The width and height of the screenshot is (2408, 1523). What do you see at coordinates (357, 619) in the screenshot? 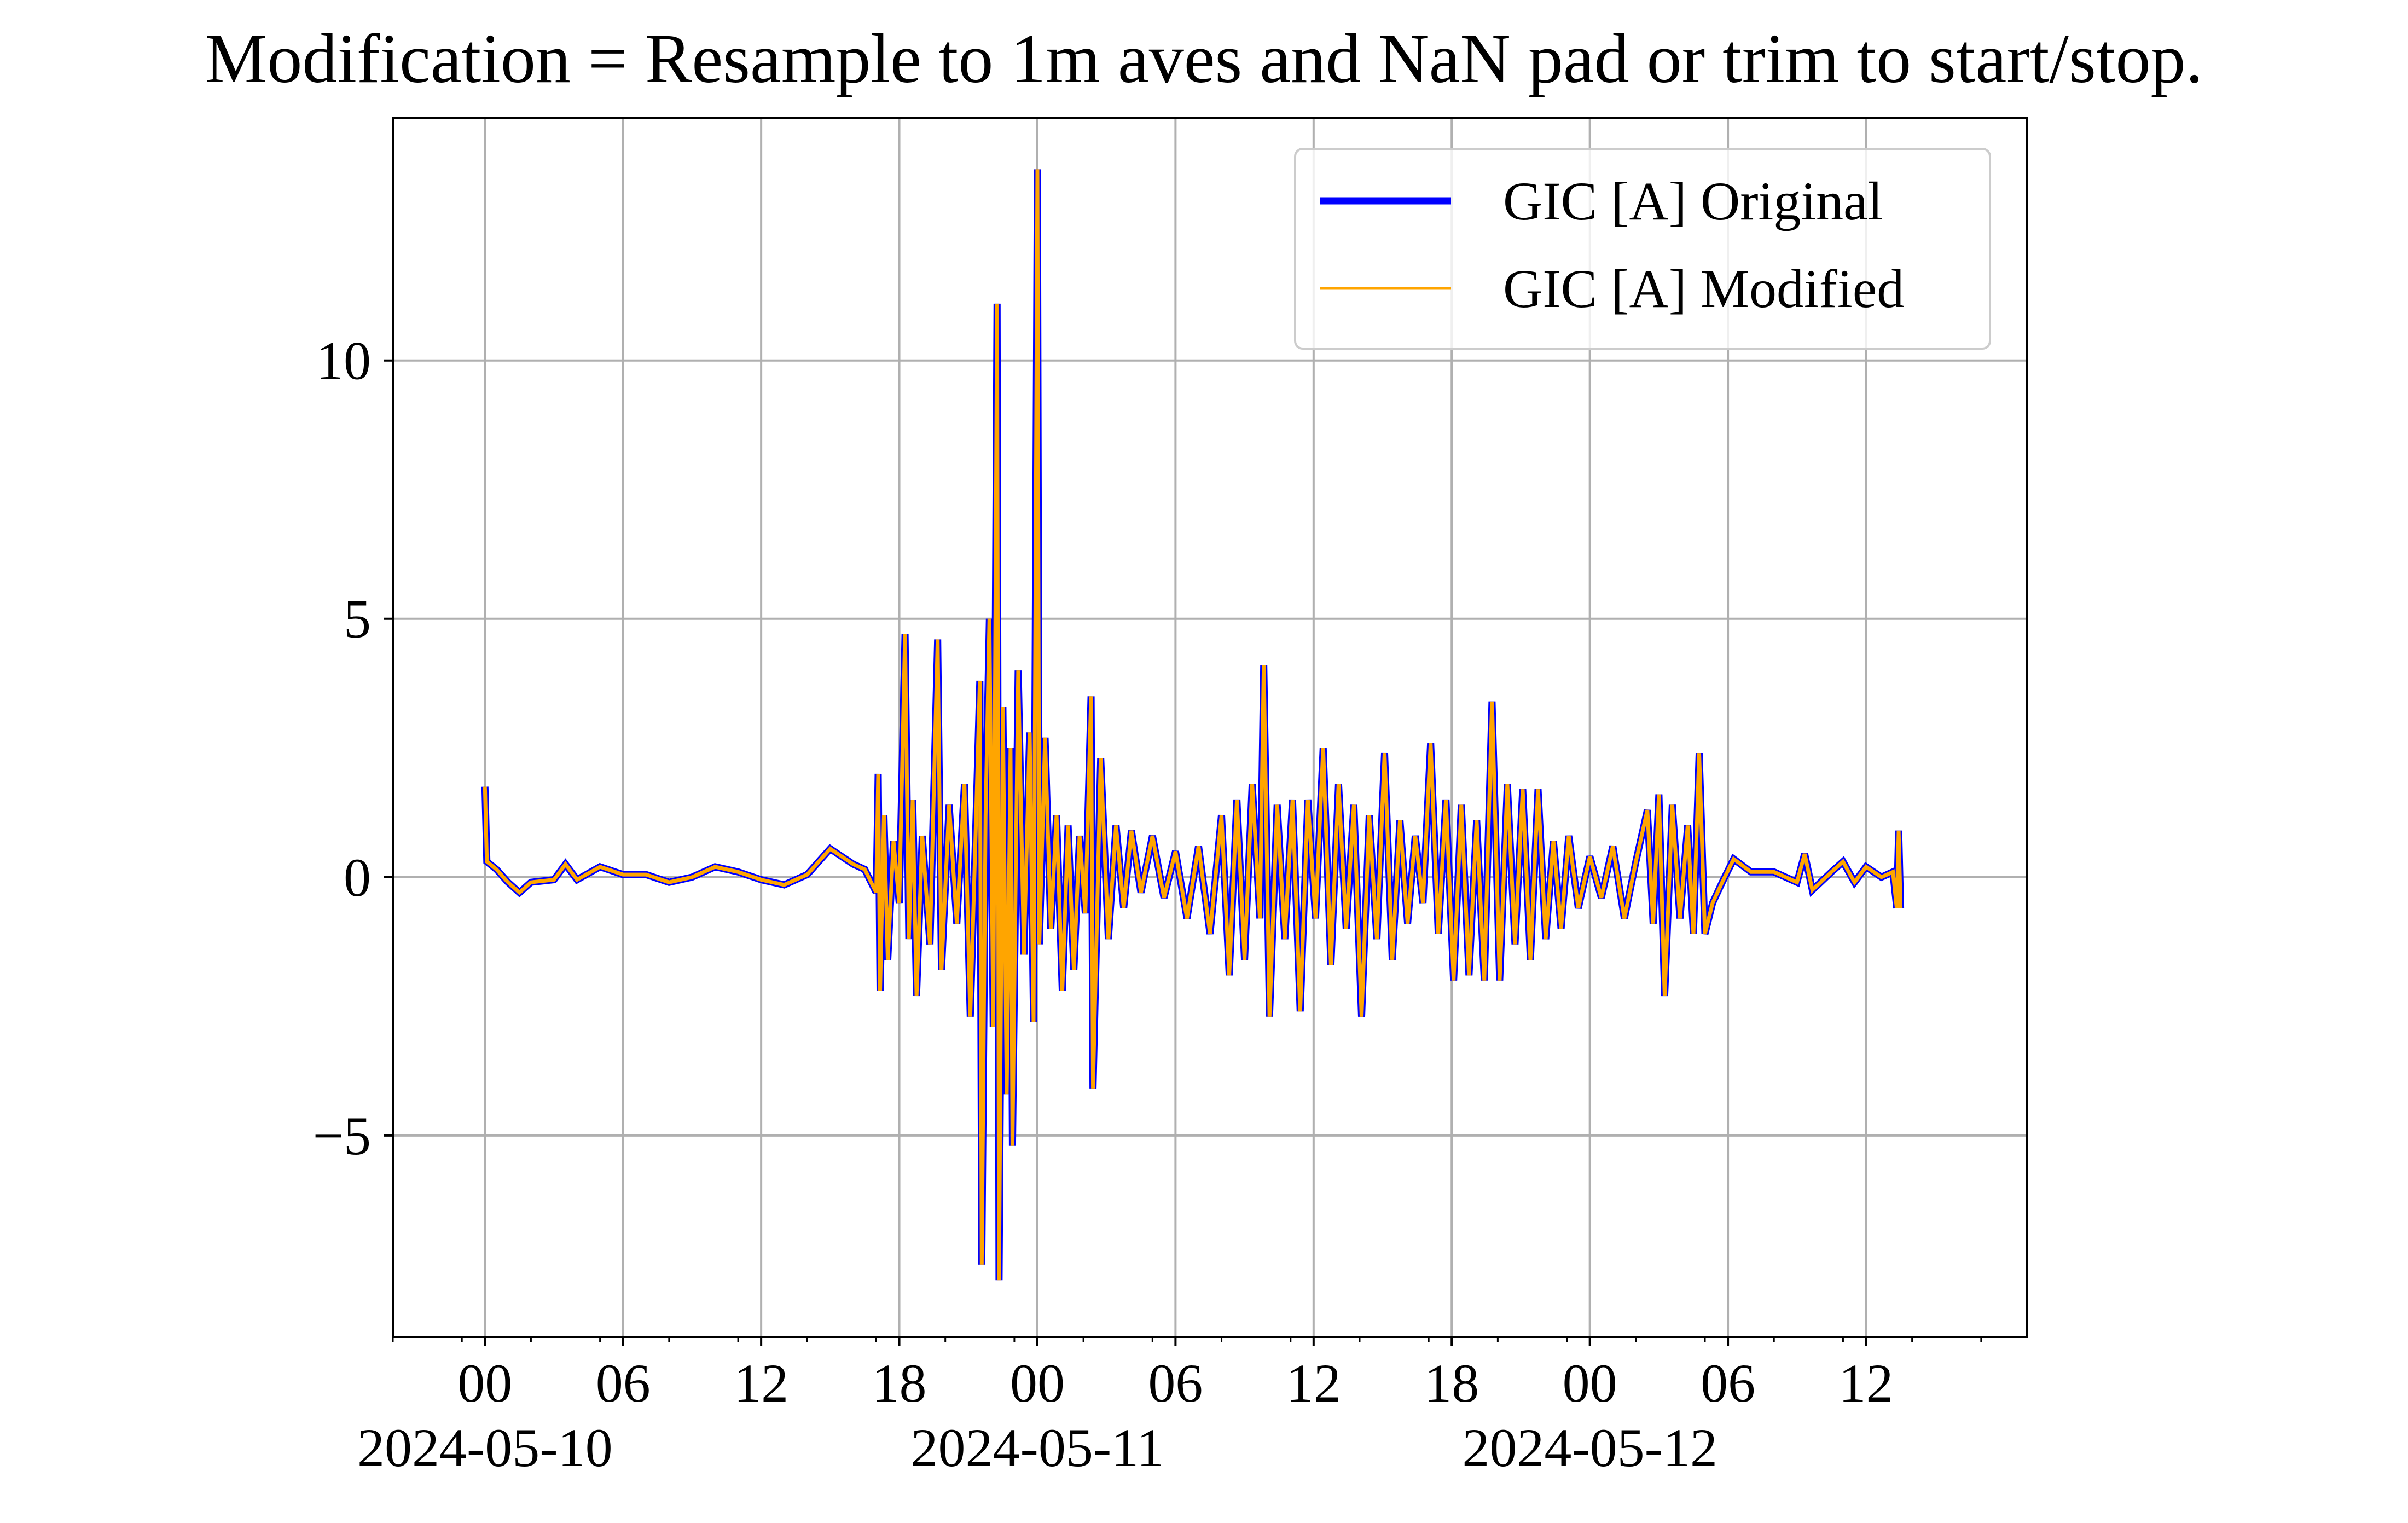
I see `y-tick-label: 5` at bounding box center [357, 619].